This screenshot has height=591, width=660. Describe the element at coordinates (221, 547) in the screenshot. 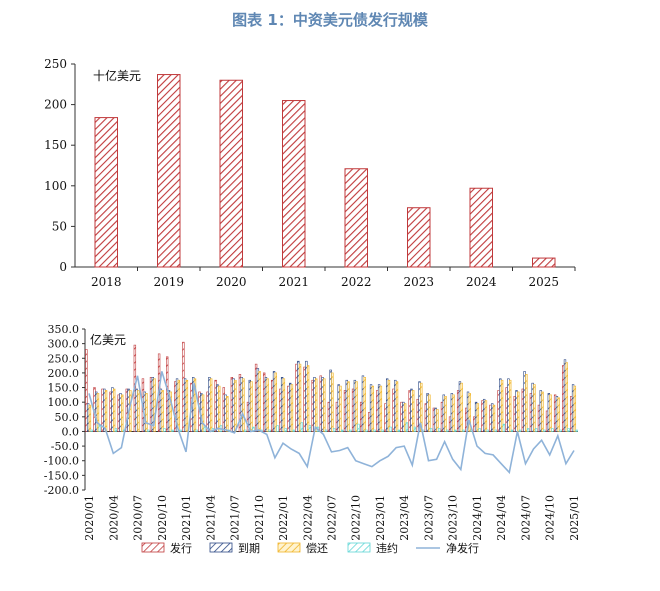

I see `legend-swatch-到期` at that location.